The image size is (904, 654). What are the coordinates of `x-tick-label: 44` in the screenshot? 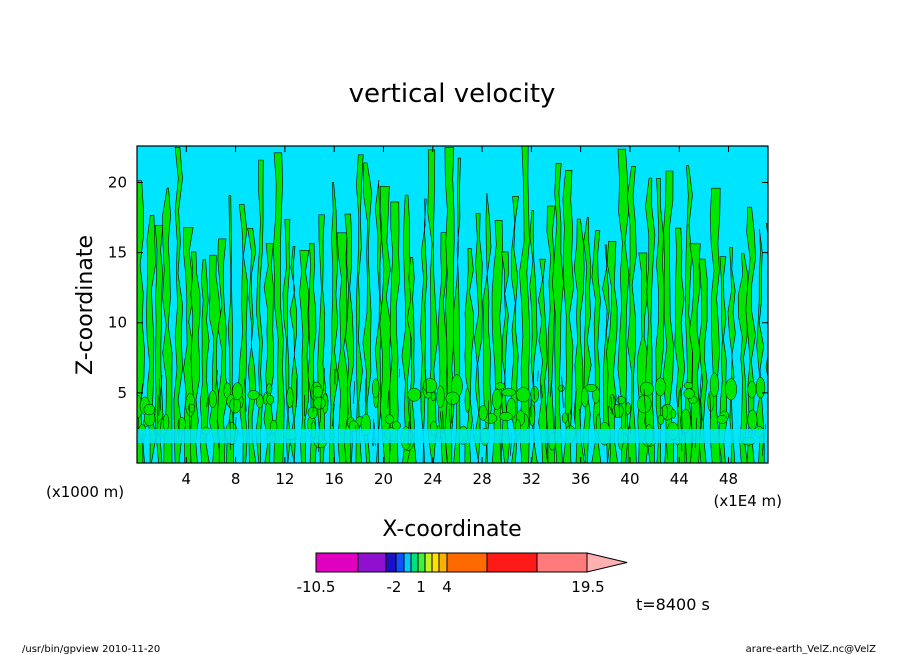 It's located at (679, 479).